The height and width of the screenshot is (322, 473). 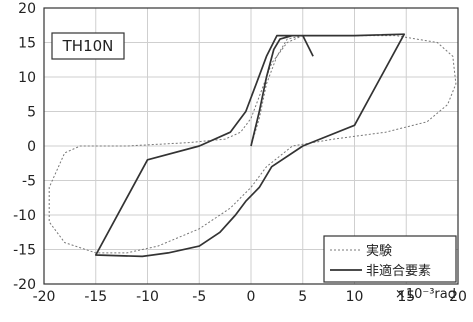 What do you see at coordinates (31, 113) in the screenshot?
I see `y-tick-label: 5` at bounding box center [31, 113].